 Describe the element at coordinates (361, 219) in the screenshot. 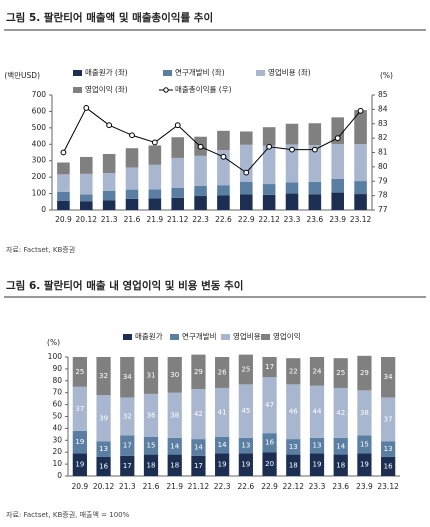

I see `x-tick-label: 23.12` at that location.